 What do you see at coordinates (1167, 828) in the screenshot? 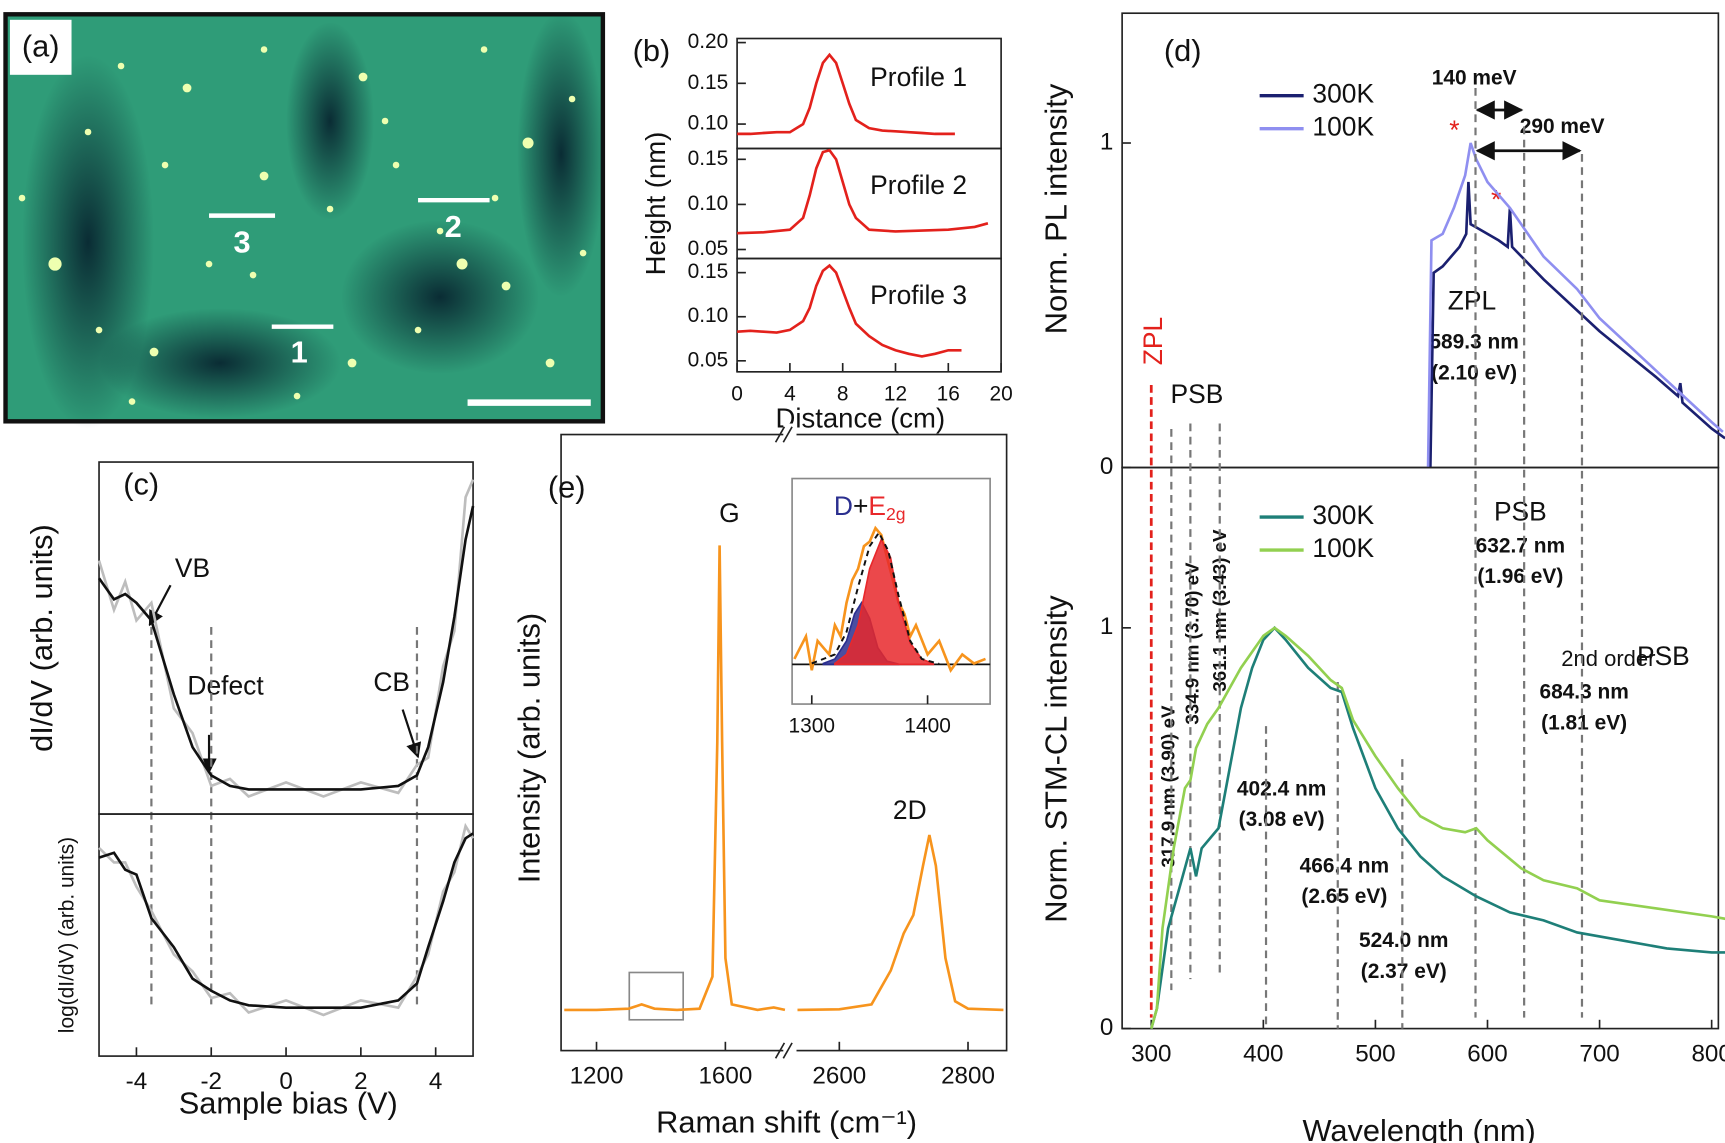
I see `marker-label-part: 317.9 nm` at bounding box center [1167, 828].